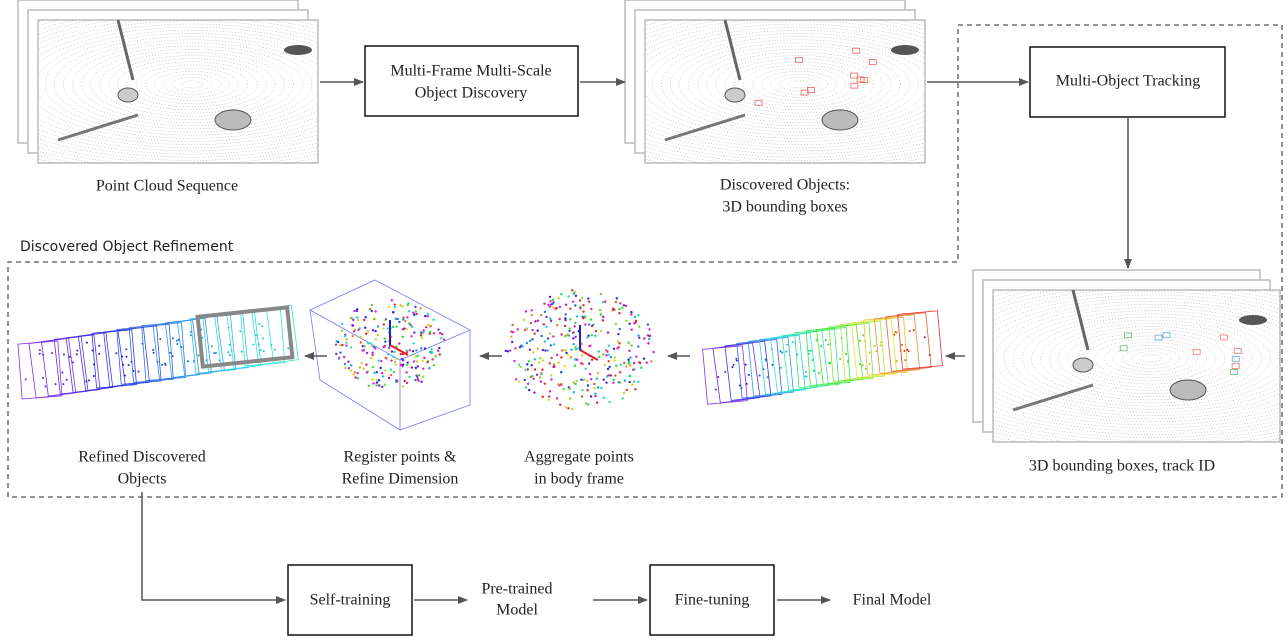 The height and width of the screenshot is (640, 1288). Describe the element at coordinates (862, 350) in the screenshot. I see `track-box` at that location.